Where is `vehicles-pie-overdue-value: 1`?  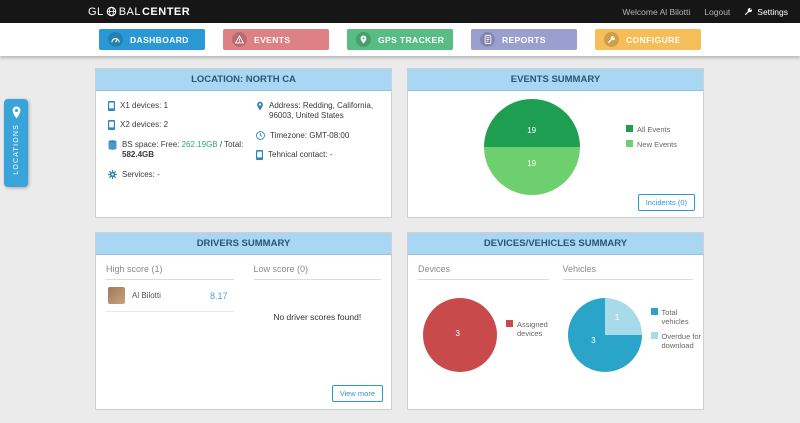 vehicles-pie-overdue-value: 1 is located at coordinates (617, 317).